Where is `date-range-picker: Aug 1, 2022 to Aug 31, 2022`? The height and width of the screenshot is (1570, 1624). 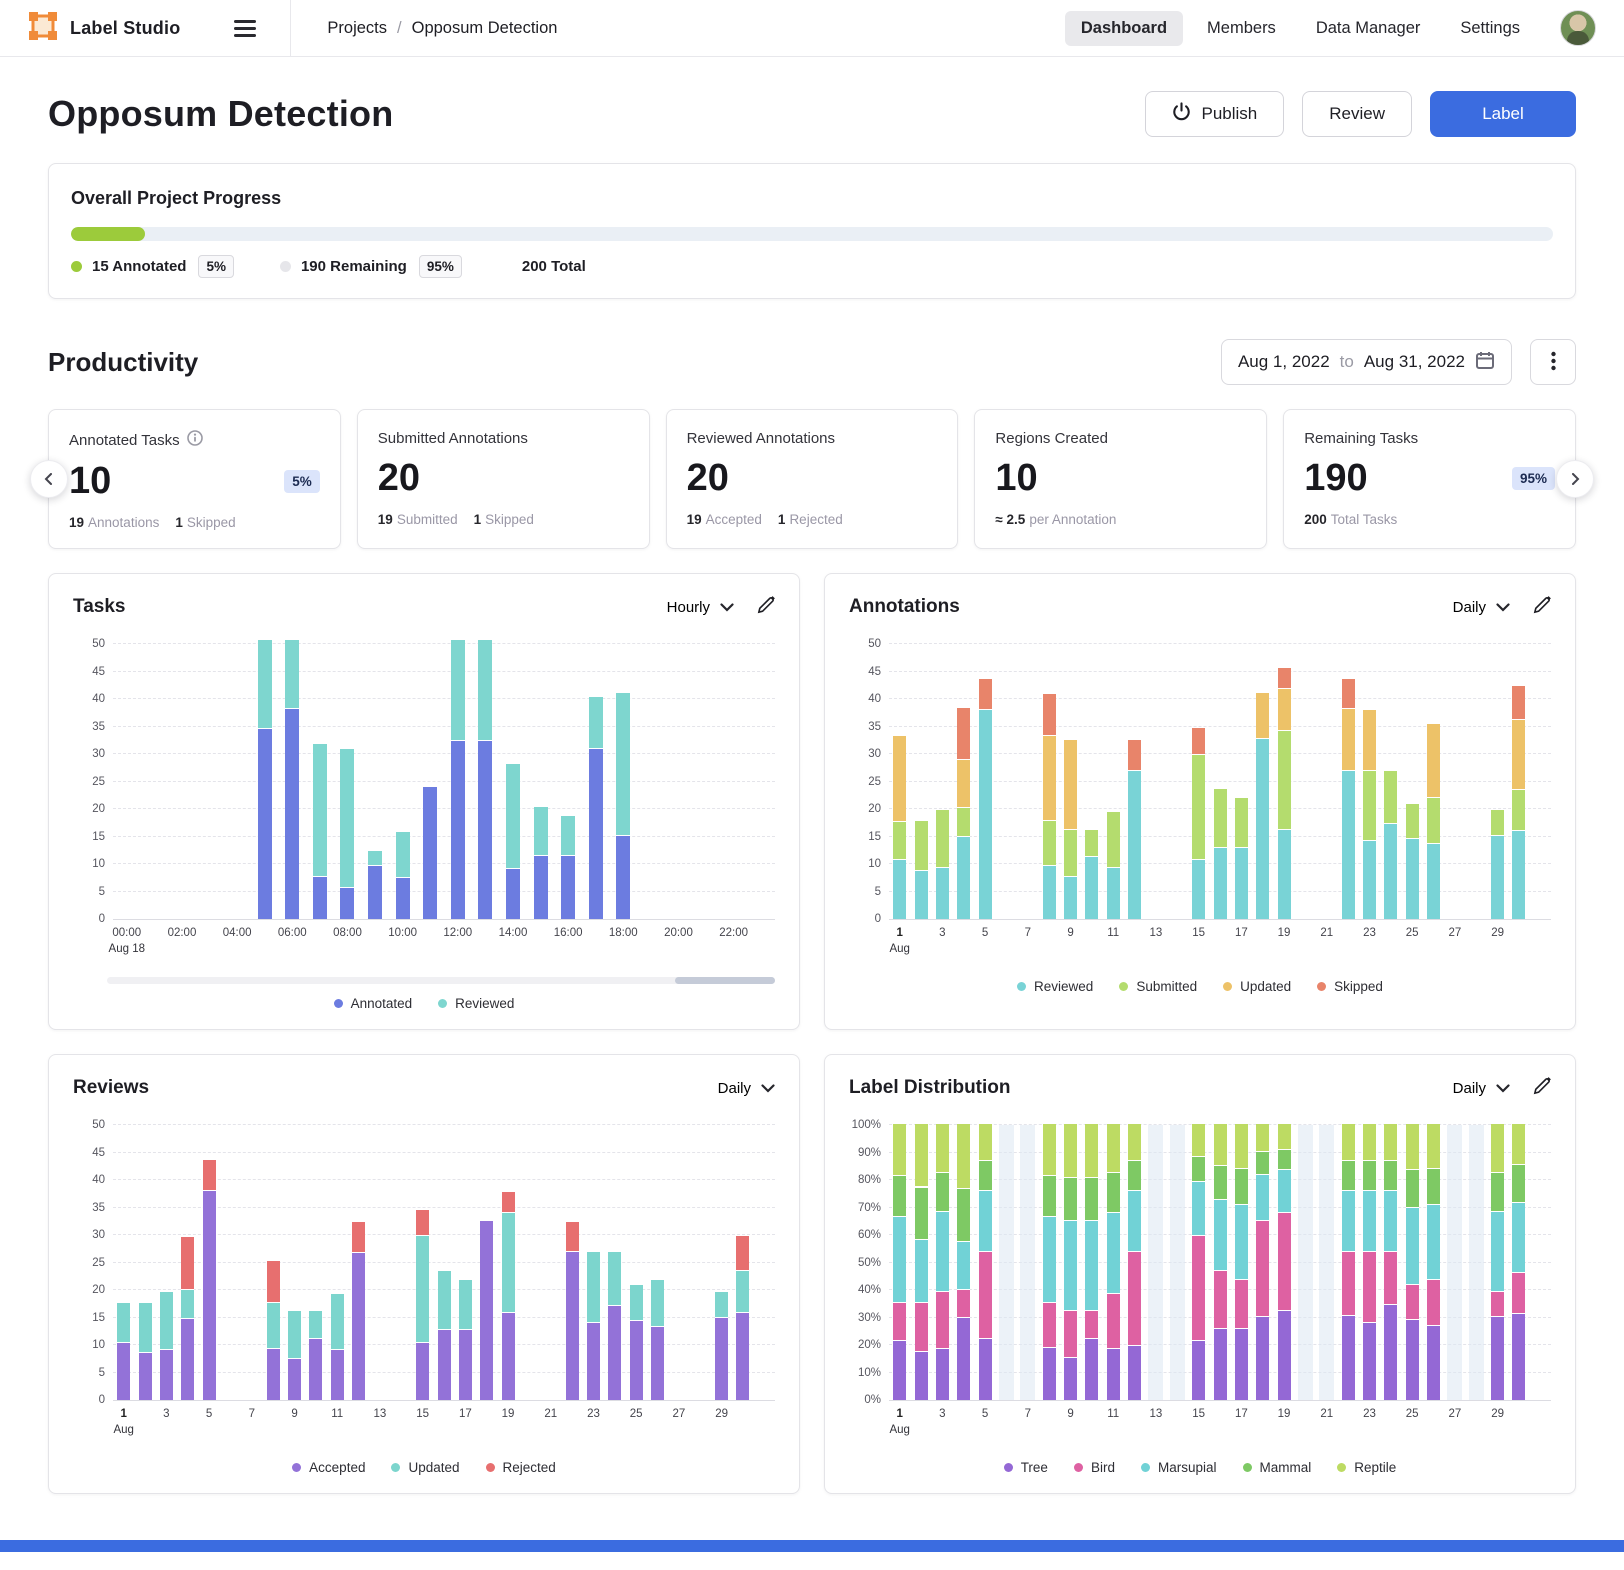
date-range-picker: Aug 1, 2022 to Aug 31, 2022 is located at coordinates (1366, 362).